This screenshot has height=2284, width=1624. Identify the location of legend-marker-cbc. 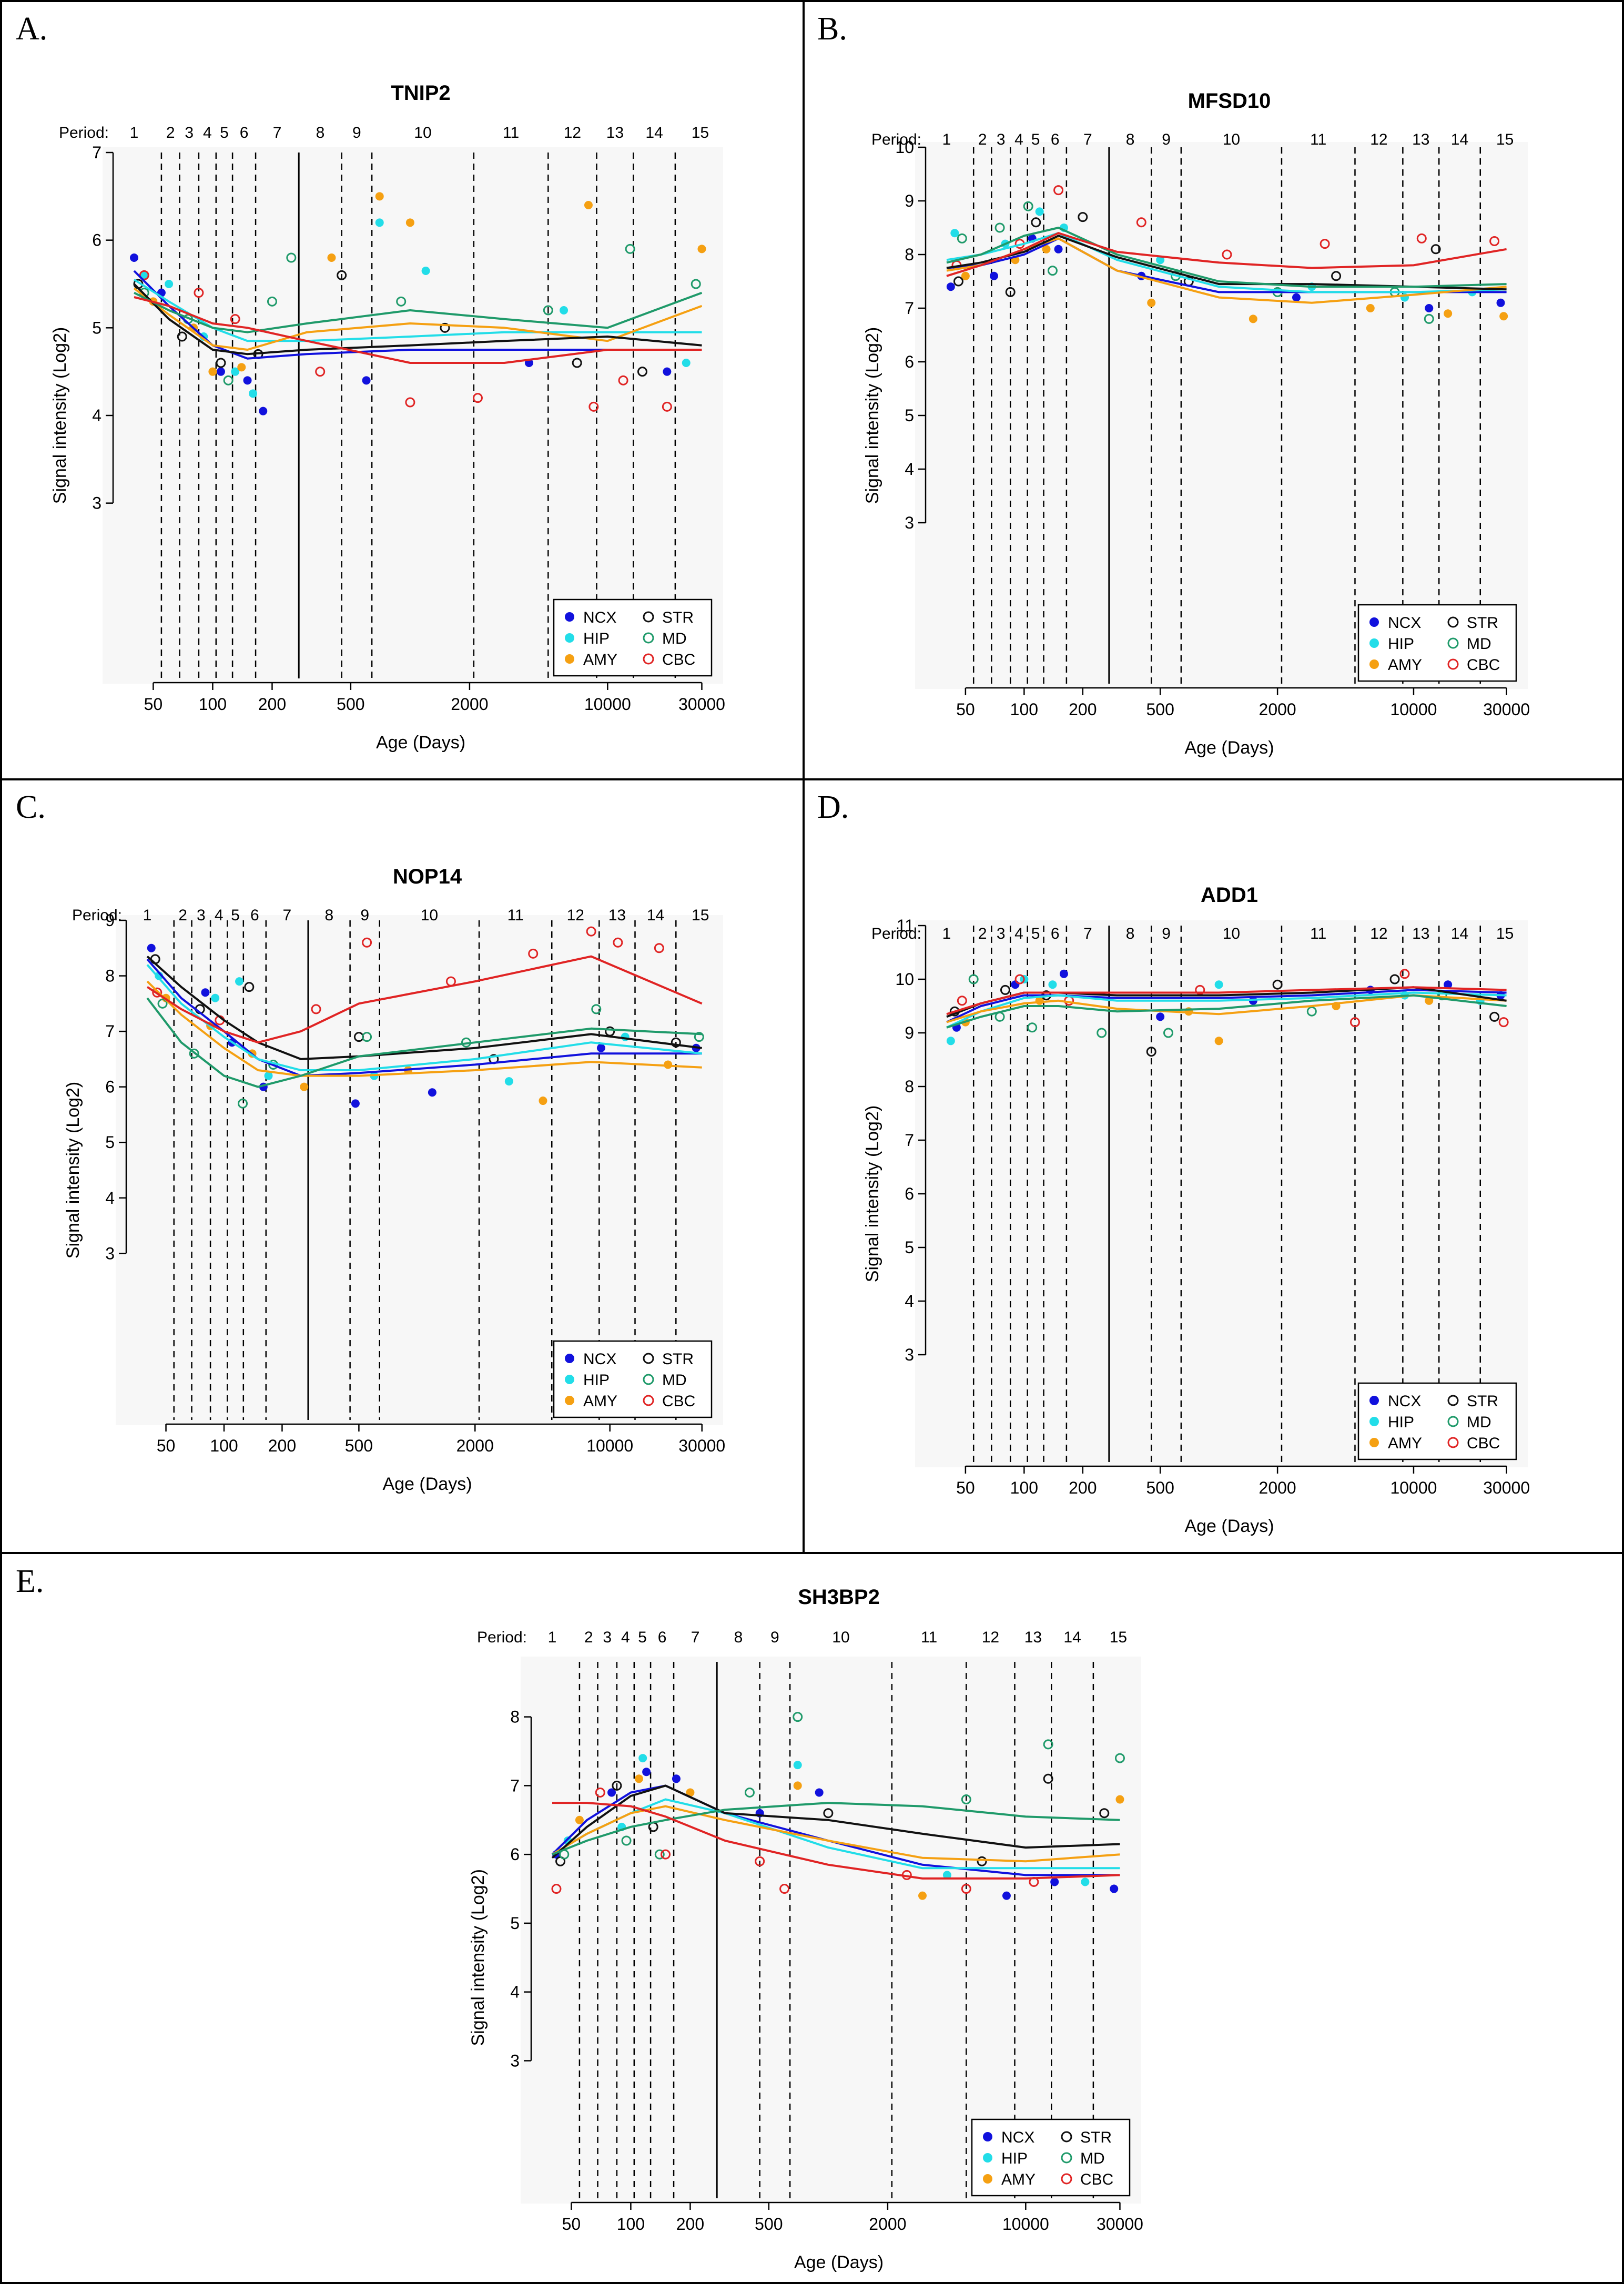
(1453, 1442).